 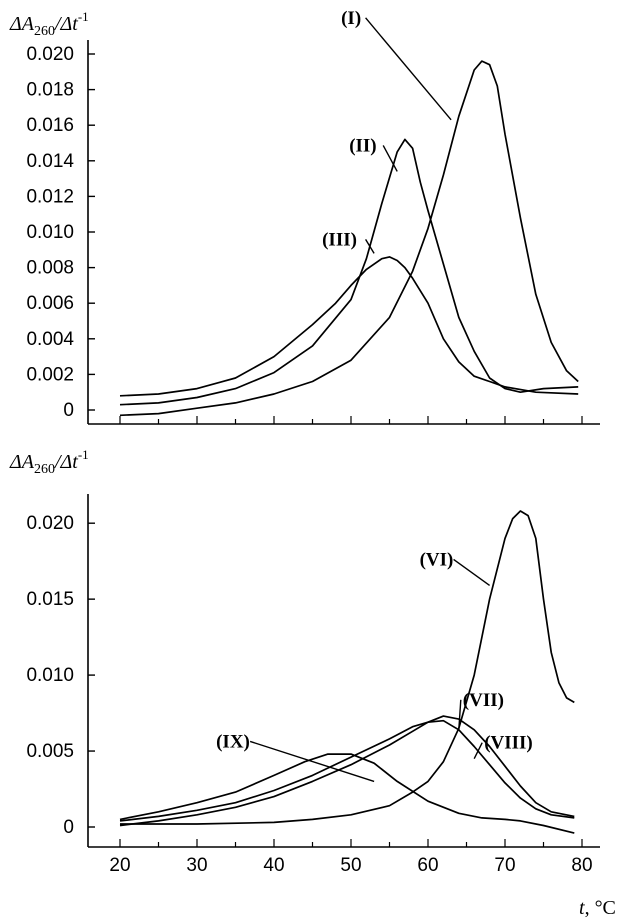 What do you see at coordinates (50, 196) in the screenshot?
I see `y-tick-label: 0.012` at bounding box center [50, 196].